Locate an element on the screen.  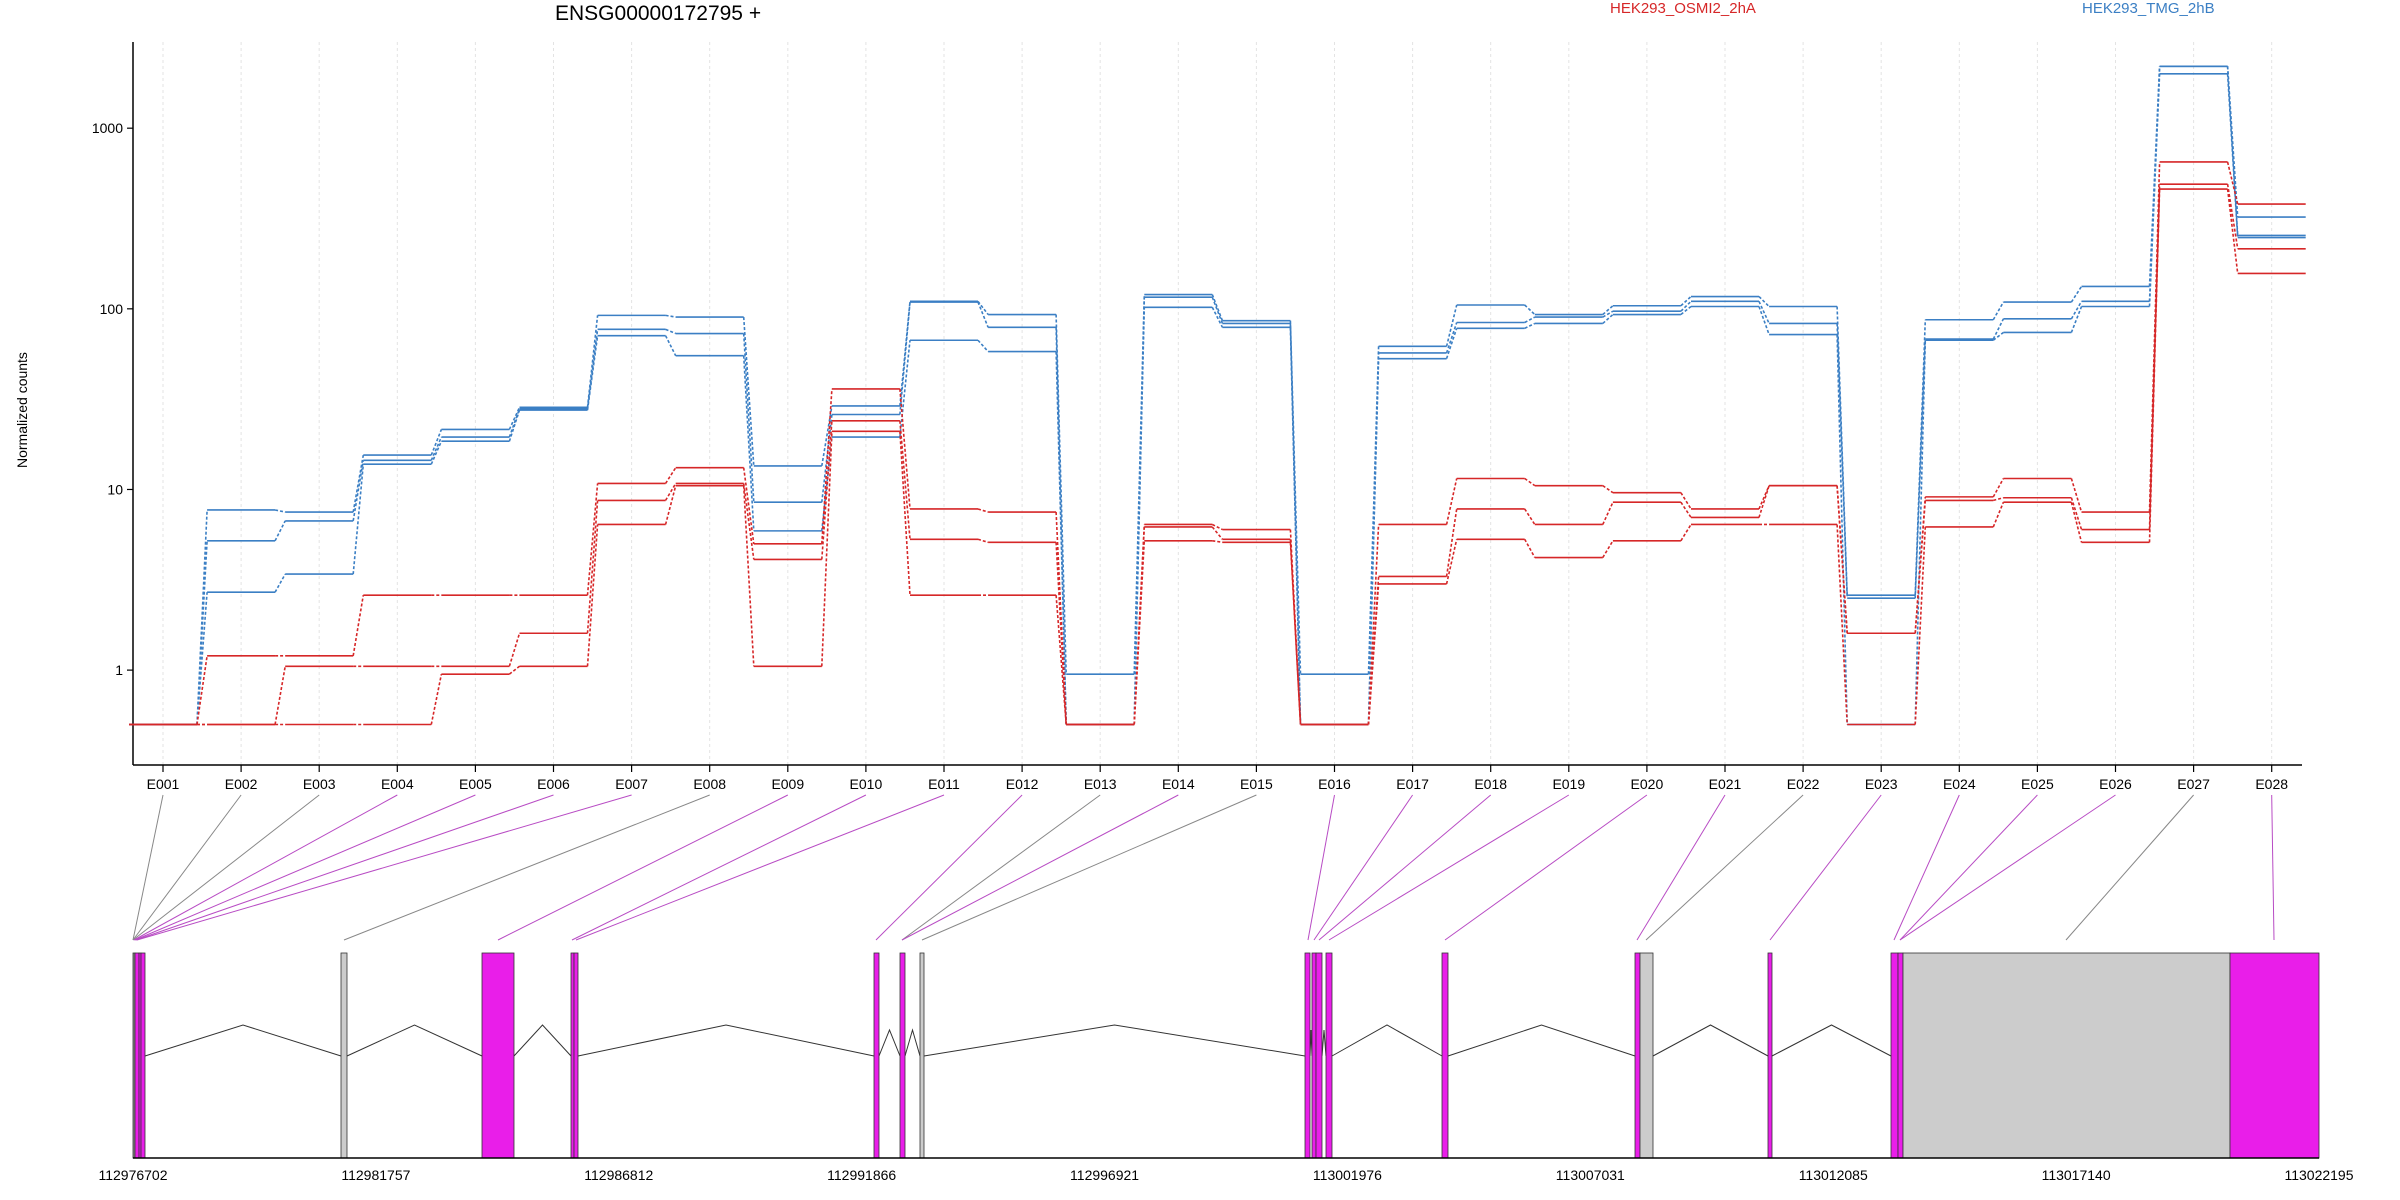
x-tick-label: E024 is located at coordinates (1959, 784).